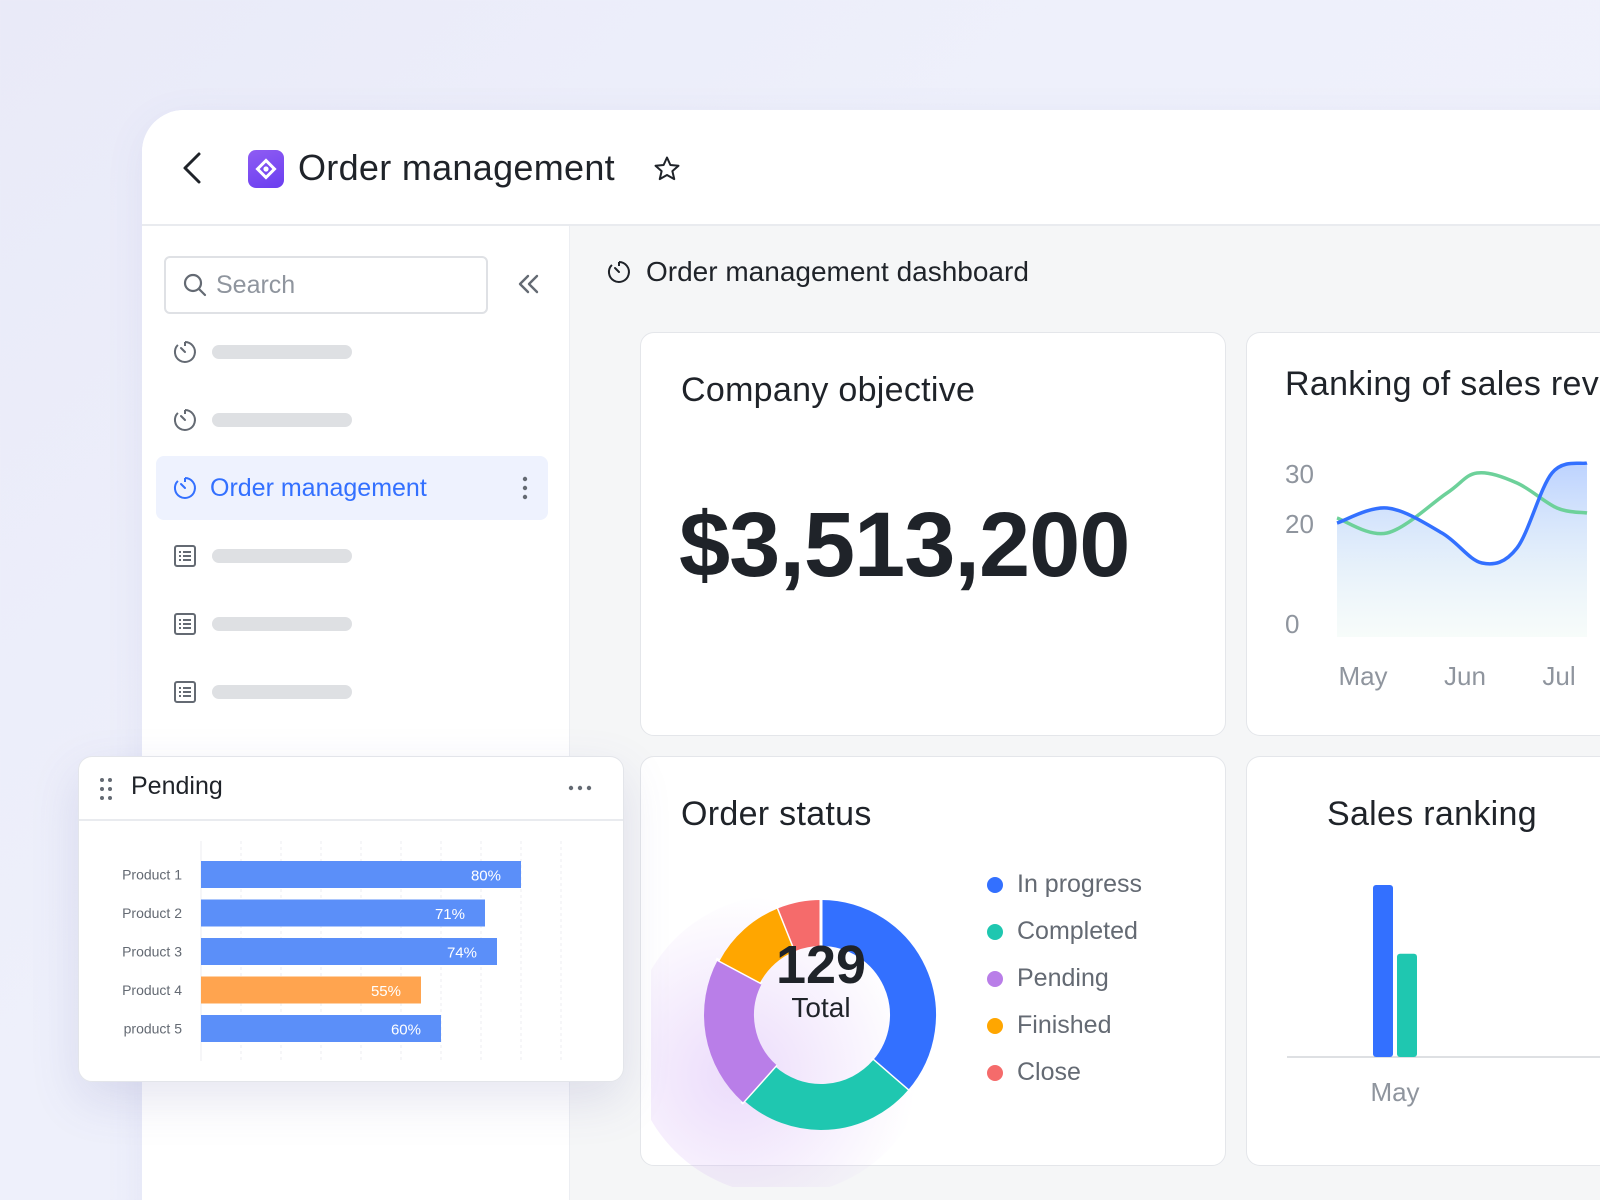  I want to click on pending-panel-header: Pending, so click(351, 789).